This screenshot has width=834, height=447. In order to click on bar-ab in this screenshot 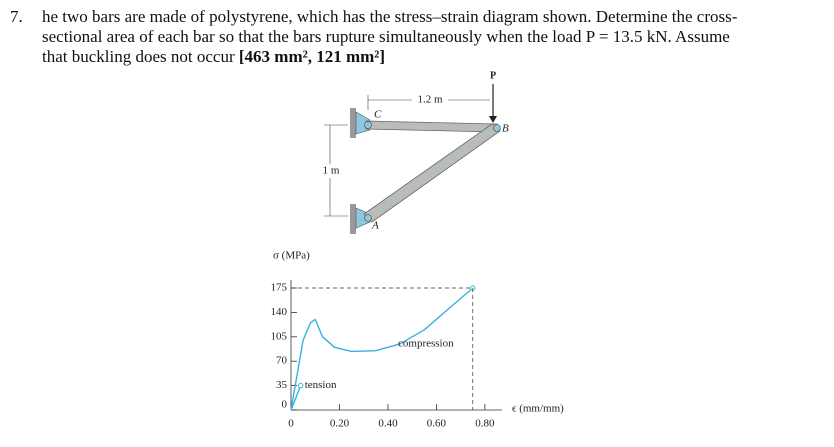, I will do `click(432, 173)`.